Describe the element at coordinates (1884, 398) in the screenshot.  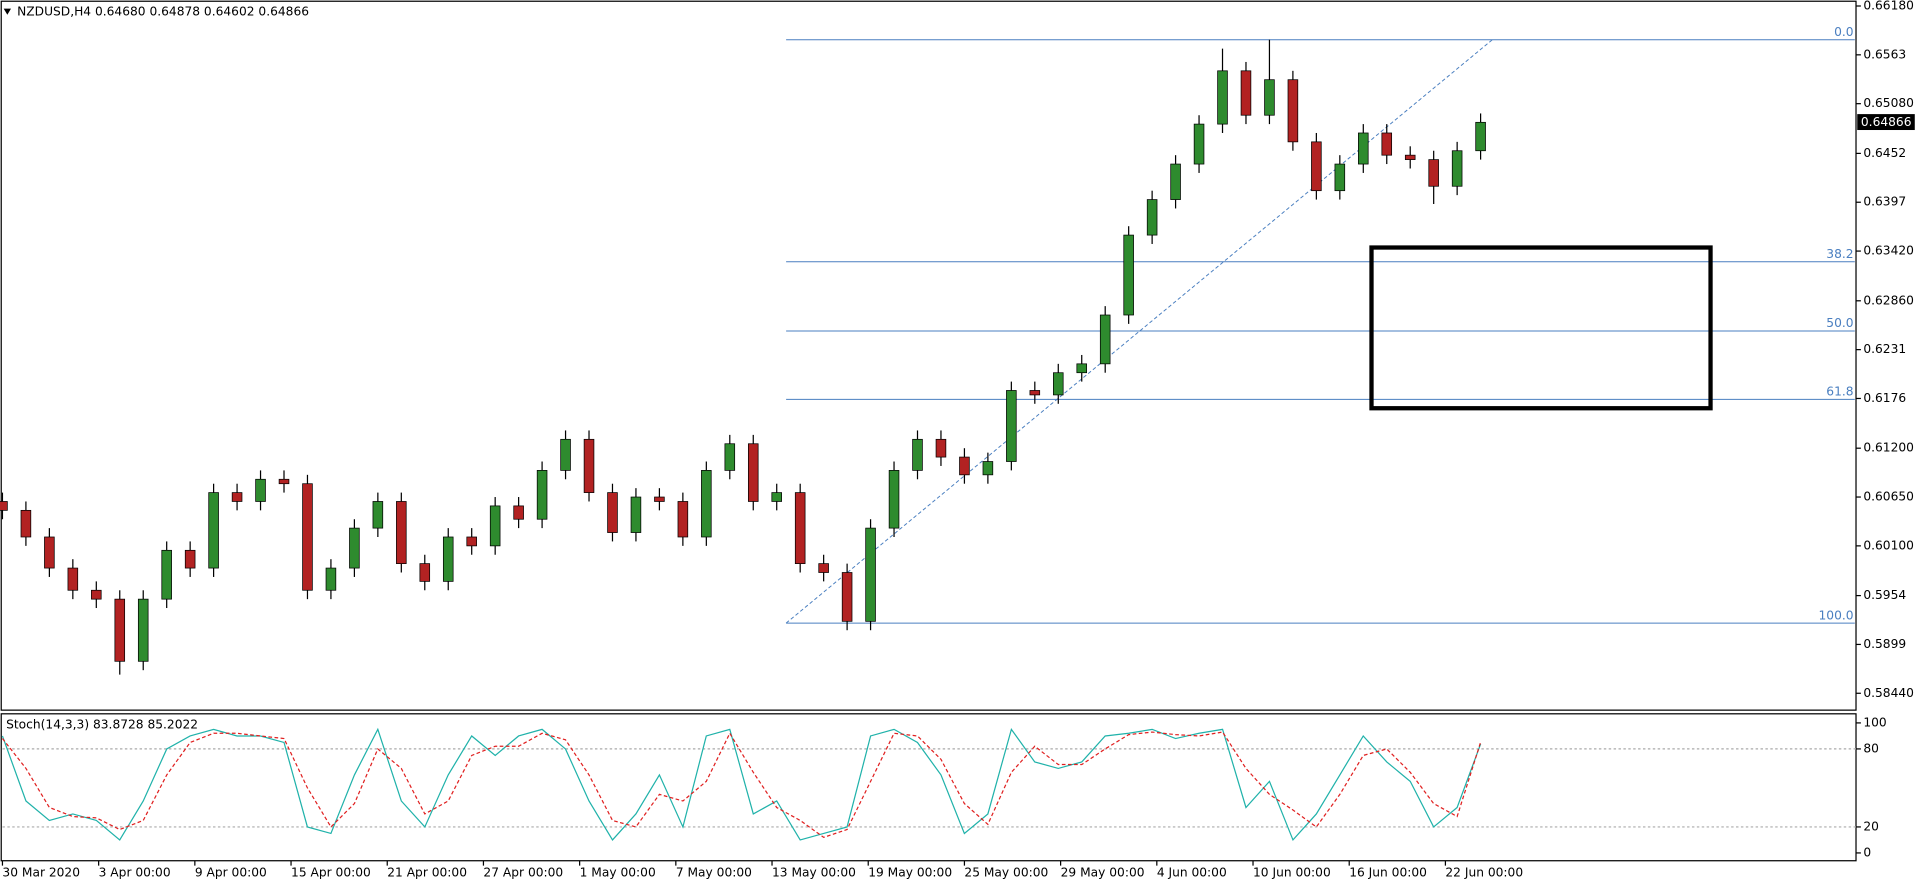
I see `y-tick-label: 0.6176` at that location.